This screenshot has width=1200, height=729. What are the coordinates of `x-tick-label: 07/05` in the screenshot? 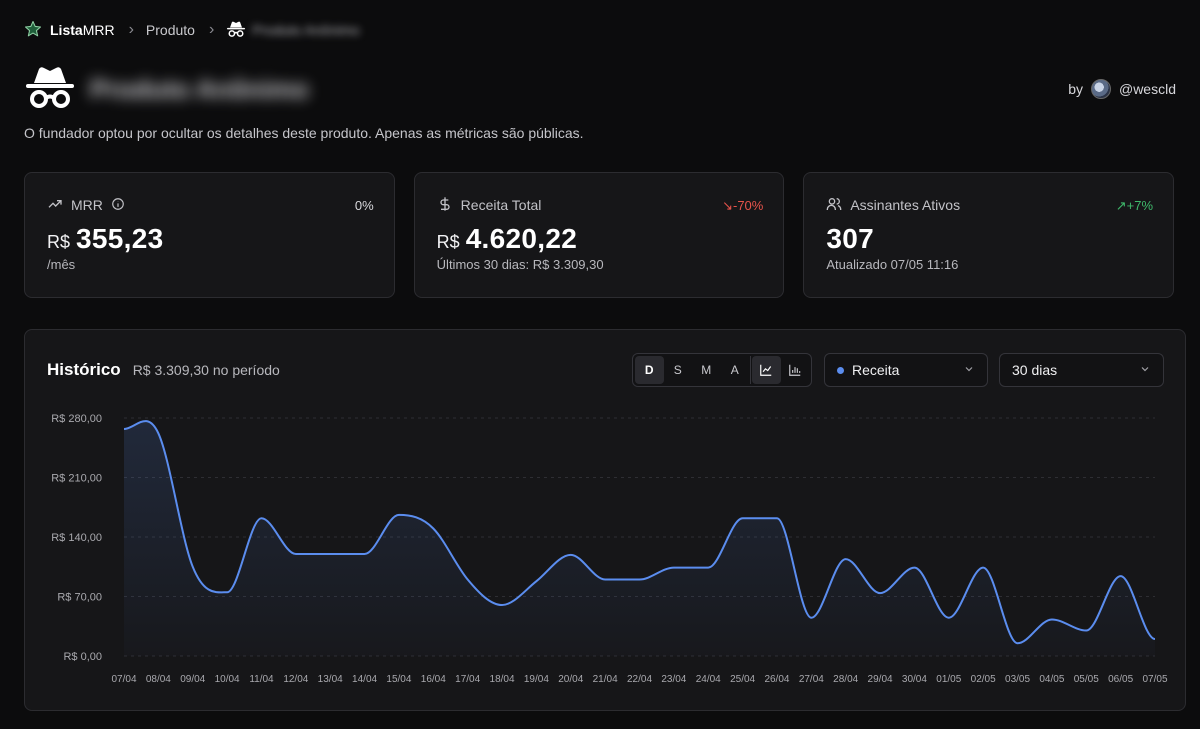 It's located at (1154, 679).